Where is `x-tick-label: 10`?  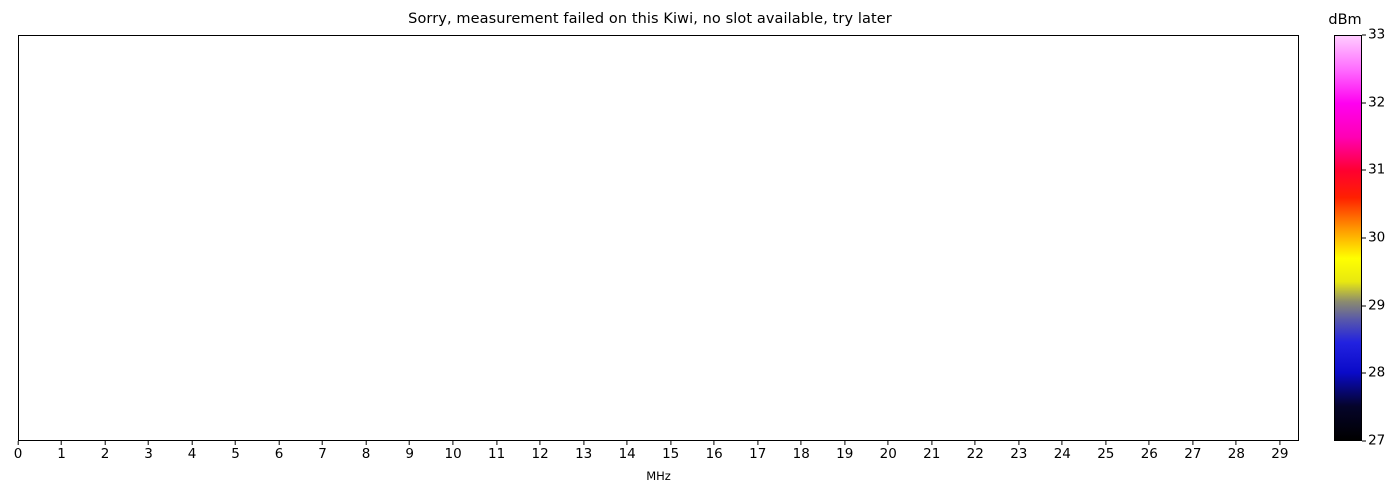 x-tick-label: 10 is located at coordinates (453, 454).